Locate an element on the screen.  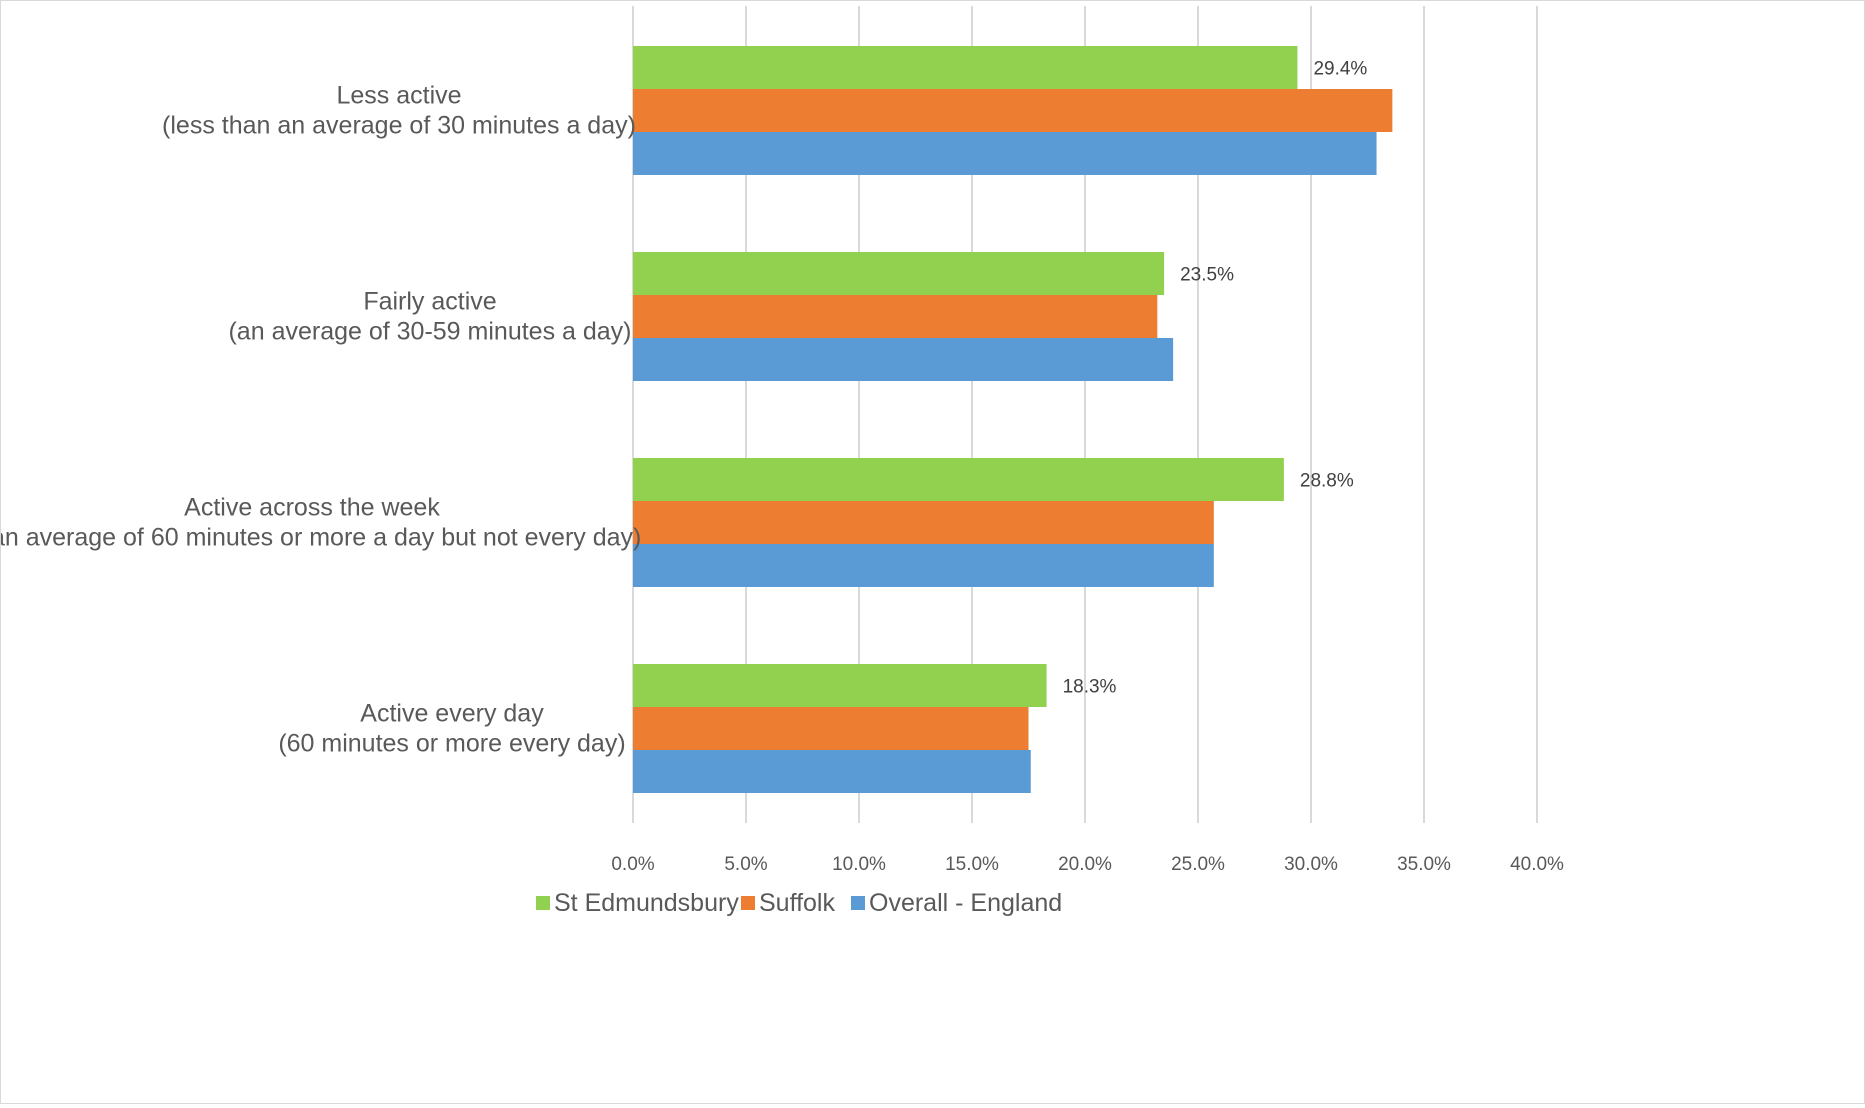
tick-label: 15.0% is located at coordinates (972, 864).